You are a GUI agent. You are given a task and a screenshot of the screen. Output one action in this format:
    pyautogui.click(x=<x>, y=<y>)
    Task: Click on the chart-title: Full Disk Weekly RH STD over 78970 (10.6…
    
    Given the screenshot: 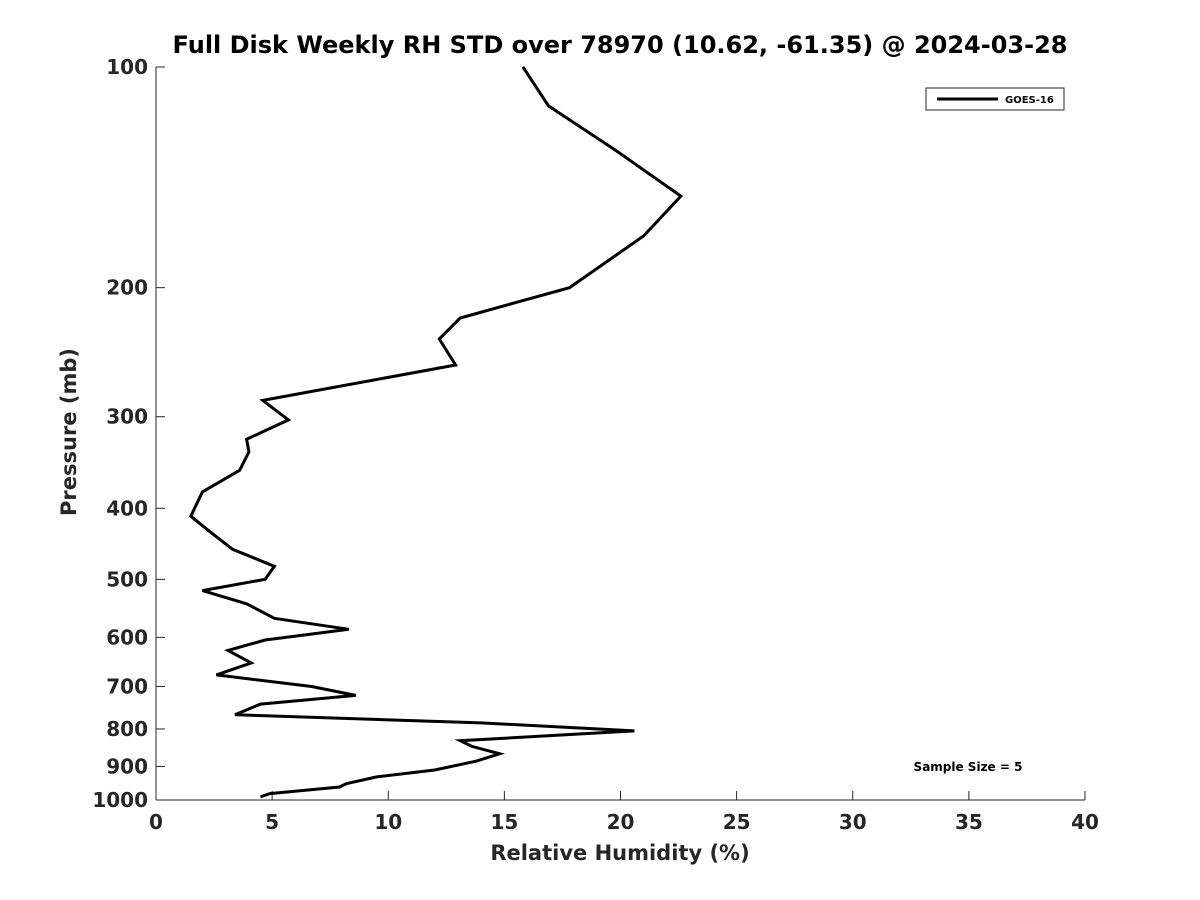 What is the action you would take?
    pyautogui.click(x=620, y=45)
    